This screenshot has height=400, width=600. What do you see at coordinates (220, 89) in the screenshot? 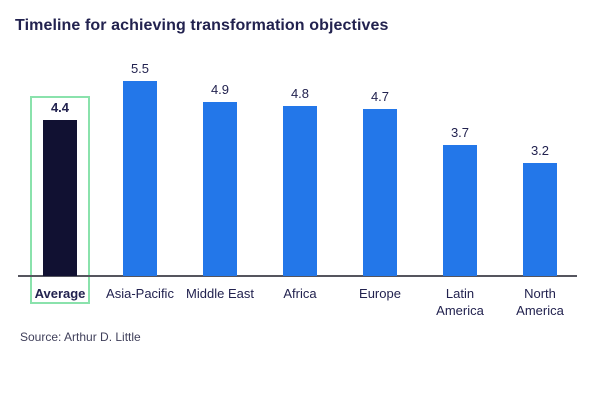
I see `bar-value-label: 4.9` at bounding box center [220, 89].